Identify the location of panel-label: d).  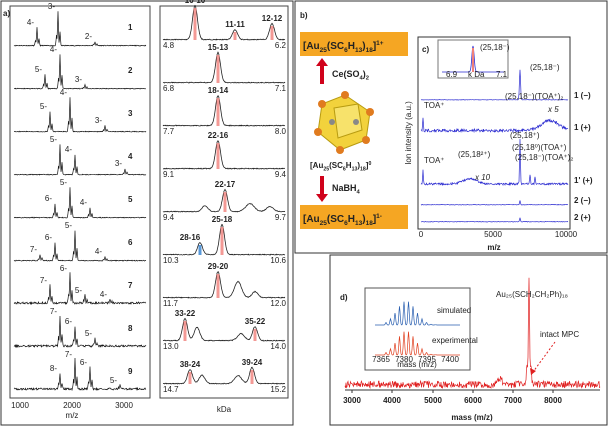
(344, 297).